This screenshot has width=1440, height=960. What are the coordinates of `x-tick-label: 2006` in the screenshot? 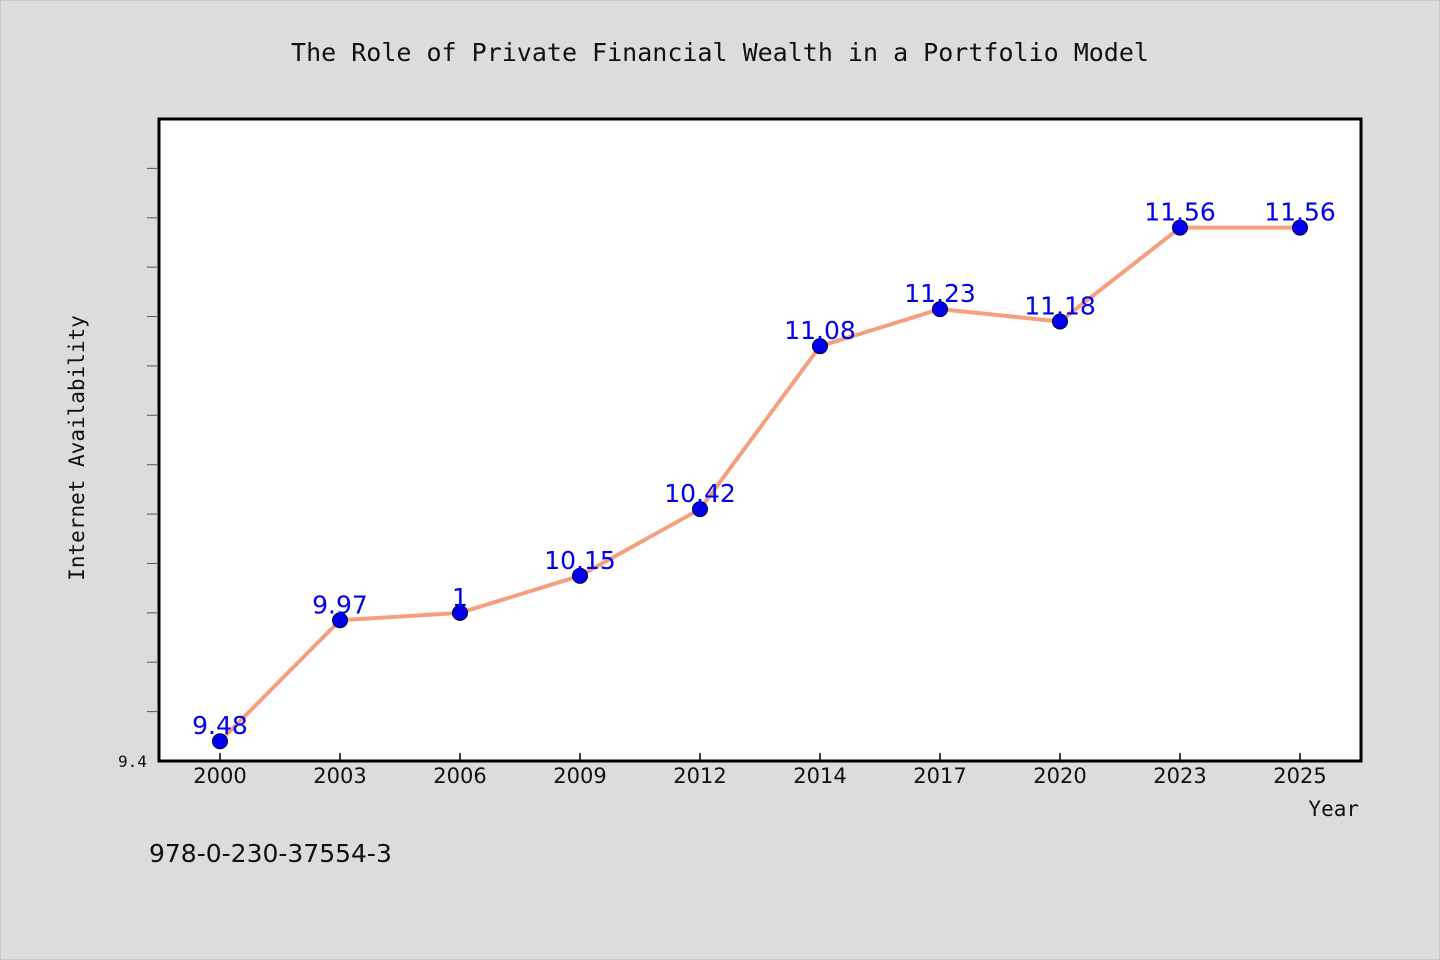 It's located at (459, 776).